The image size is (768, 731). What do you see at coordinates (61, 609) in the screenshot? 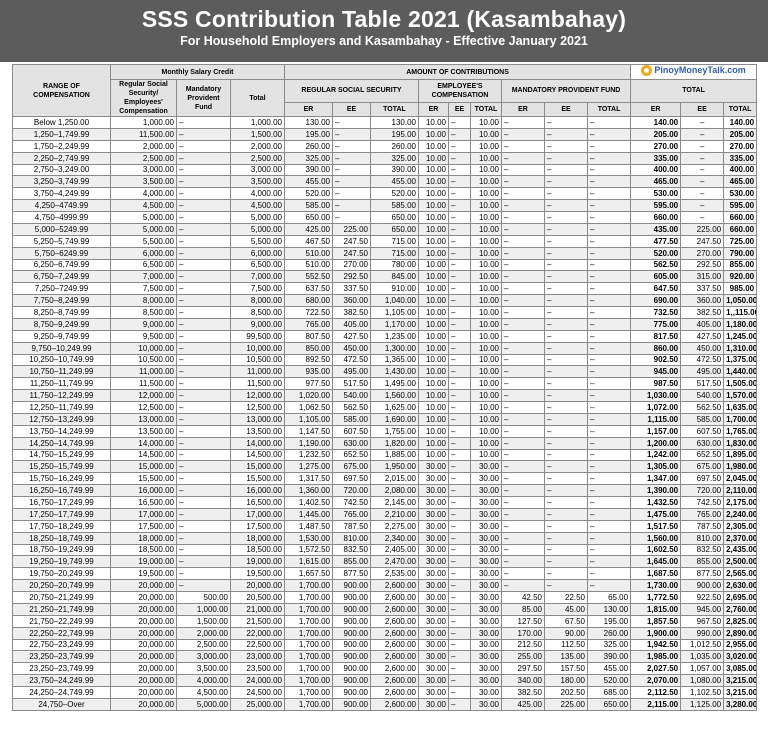
I see `range-cell: 21,250–21,749.99` at bounding box center [61, 609].